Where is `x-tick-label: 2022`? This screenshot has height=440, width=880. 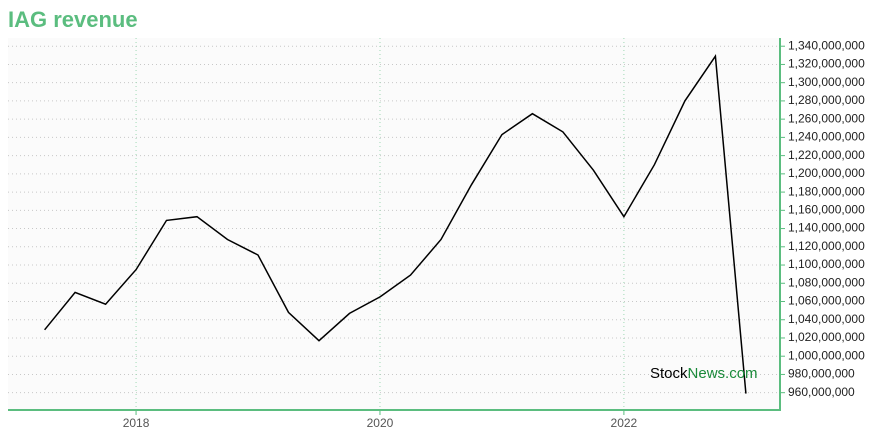 x-tick-label: 2022 is located at coordinates (624, 423).